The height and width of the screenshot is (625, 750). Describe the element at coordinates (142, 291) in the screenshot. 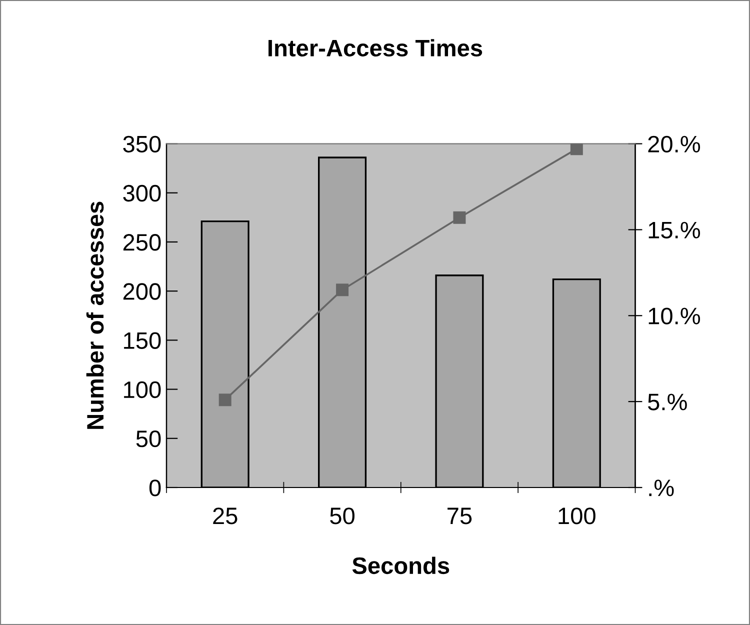

I see `y-tick-label: 200` at that location.